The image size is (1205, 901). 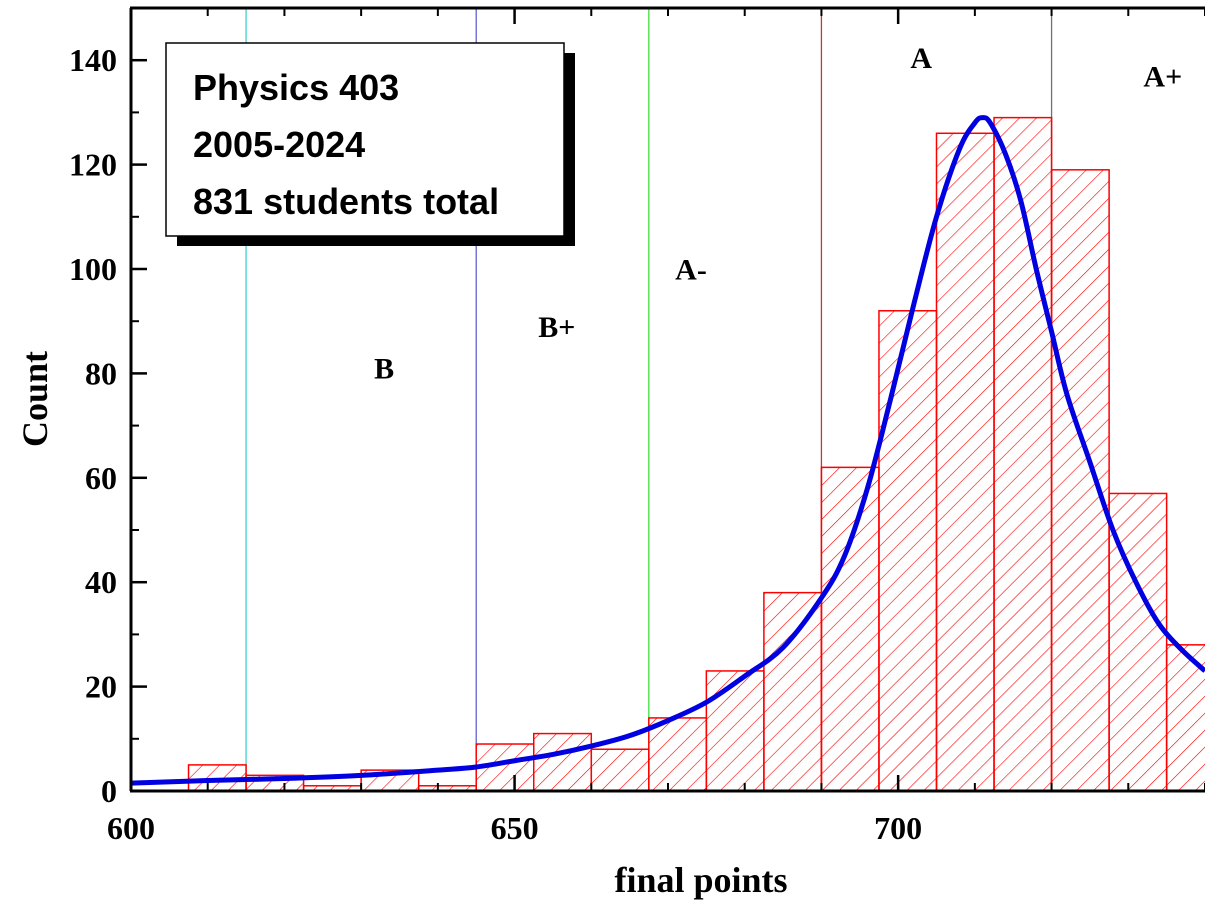 What do you see at coordinates (384, 369) in the screenshot?
I see `grade-label: B` at bounding box center [384, 369].